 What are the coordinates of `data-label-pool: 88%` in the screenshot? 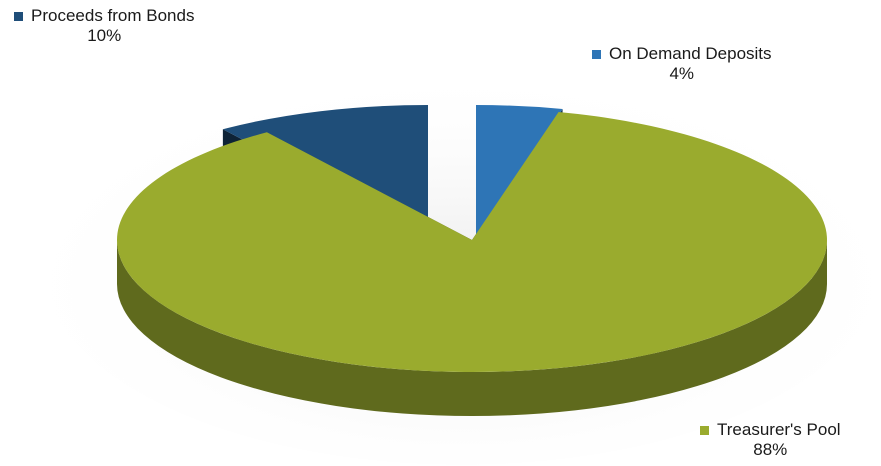 It's located at (770, 449).